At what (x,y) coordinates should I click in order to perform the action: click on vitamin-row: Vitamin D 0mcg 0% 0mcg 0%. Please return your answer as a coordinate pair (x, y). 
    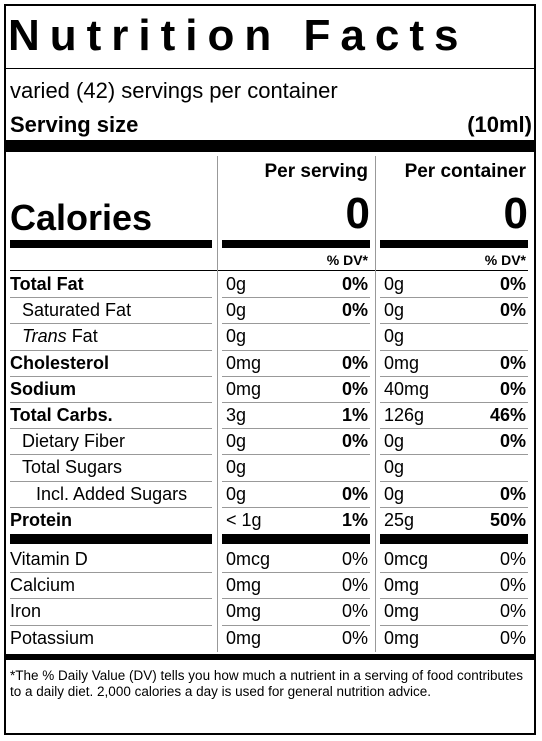
    Looking at the image, I should click on (271, 559).